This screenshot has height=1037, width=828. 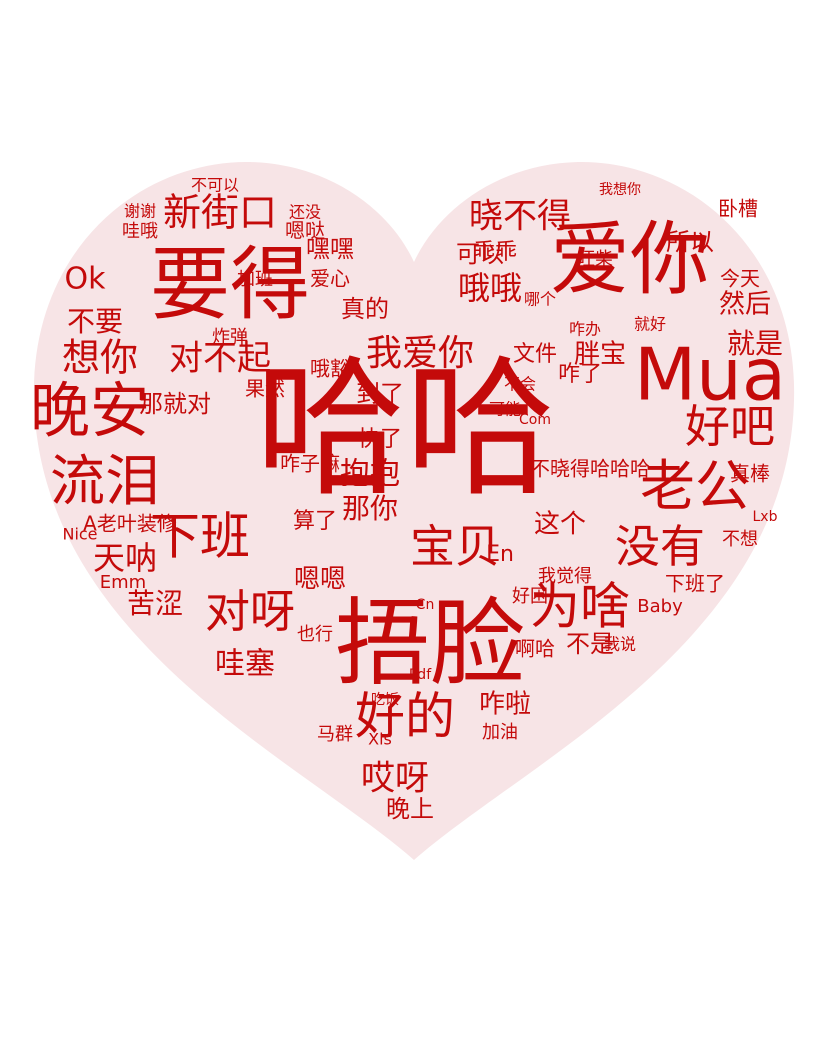 I want to click on cloud-word: 我想你, so click(x=620, y=190).